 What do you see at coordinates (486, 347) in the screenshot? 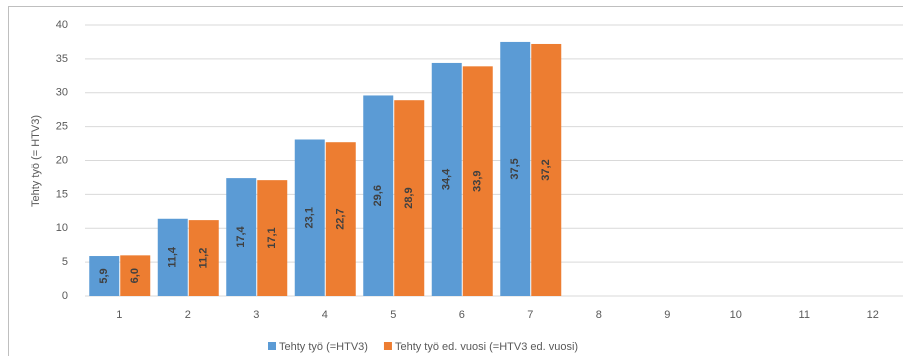
I see `legend-label: Tehty työ ed. vuosi (=HTV3 ed. vuosi)` at bounding box center [486, 347].